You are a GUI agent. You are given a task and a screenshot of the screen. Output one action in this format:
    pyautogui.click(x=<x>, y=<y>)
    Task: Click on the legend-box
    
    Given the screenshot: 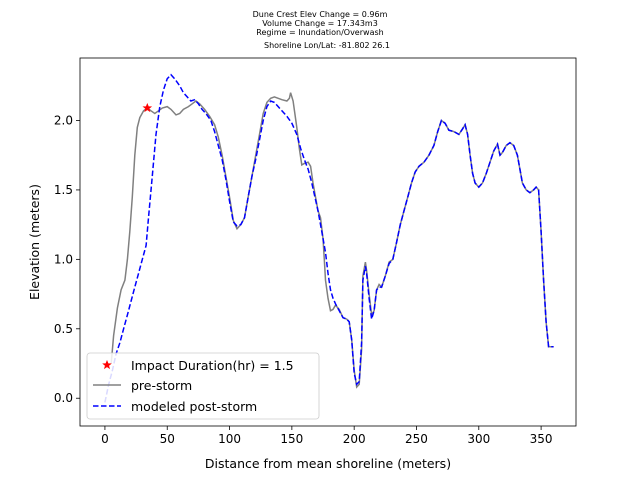 What is the action you would take?
    pyautogui.click(x=203, y=386)
    